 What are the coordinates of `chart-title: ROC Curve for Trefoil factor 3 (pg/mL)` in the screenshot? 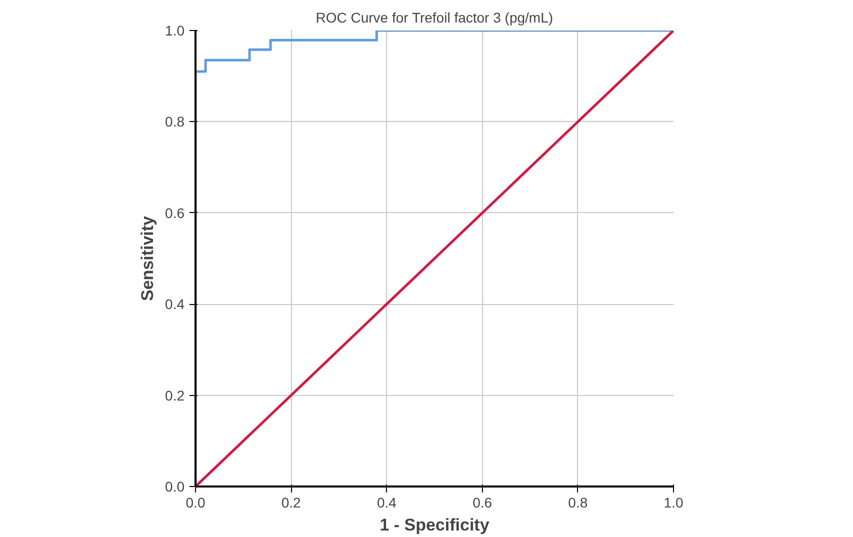 It's located at (435, 18).